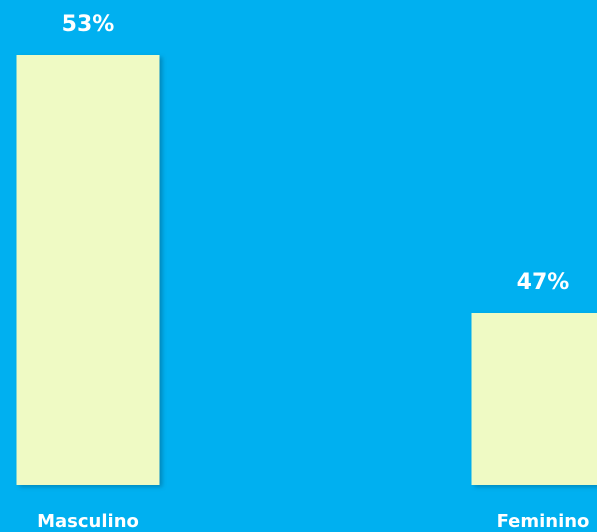 The image size is (597, 532). I want to click on bar, so click(534, 399).